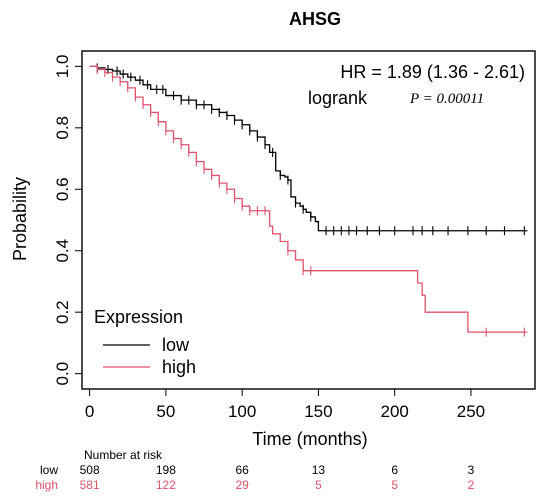 This screenshot has width=550, height=503. I want to click on y-tick-label-1: 0.2, so click(62, 312).